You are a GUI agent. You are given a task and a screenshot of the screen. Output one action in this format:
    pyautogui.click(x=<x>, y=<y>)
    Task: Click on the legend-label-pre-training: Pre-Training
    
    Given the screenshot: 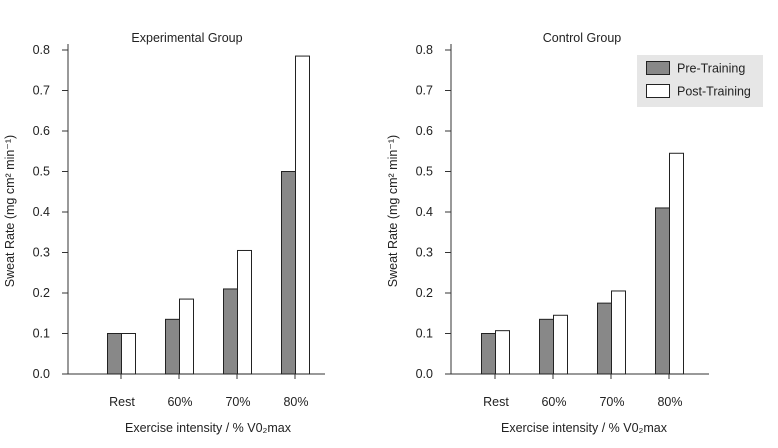 What is the action you would take?
    pyautogui.click(x=711, y=69)
    